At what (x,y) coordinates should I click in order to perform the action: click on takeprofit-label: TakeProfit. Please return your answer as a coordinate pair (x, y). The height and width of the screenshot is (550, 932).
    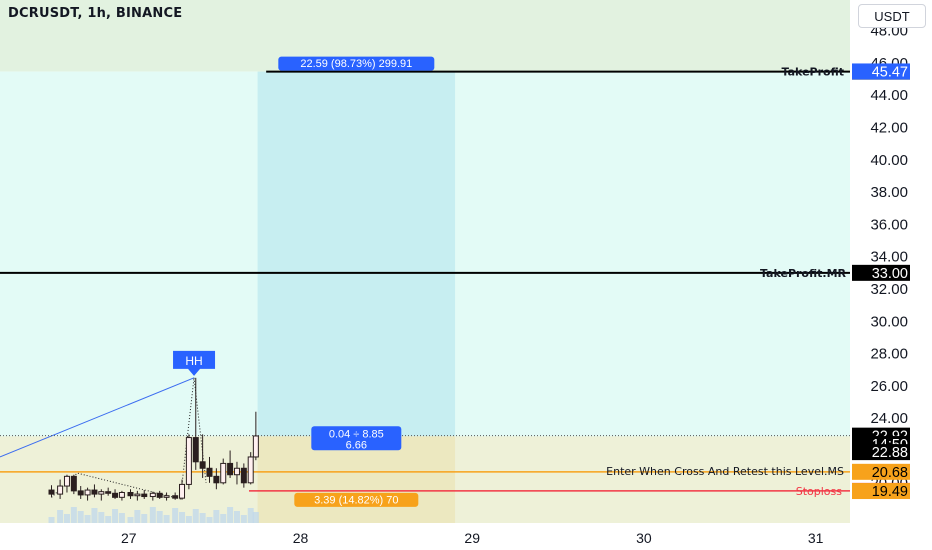
    Looking at the image, I should click on (813, 72).